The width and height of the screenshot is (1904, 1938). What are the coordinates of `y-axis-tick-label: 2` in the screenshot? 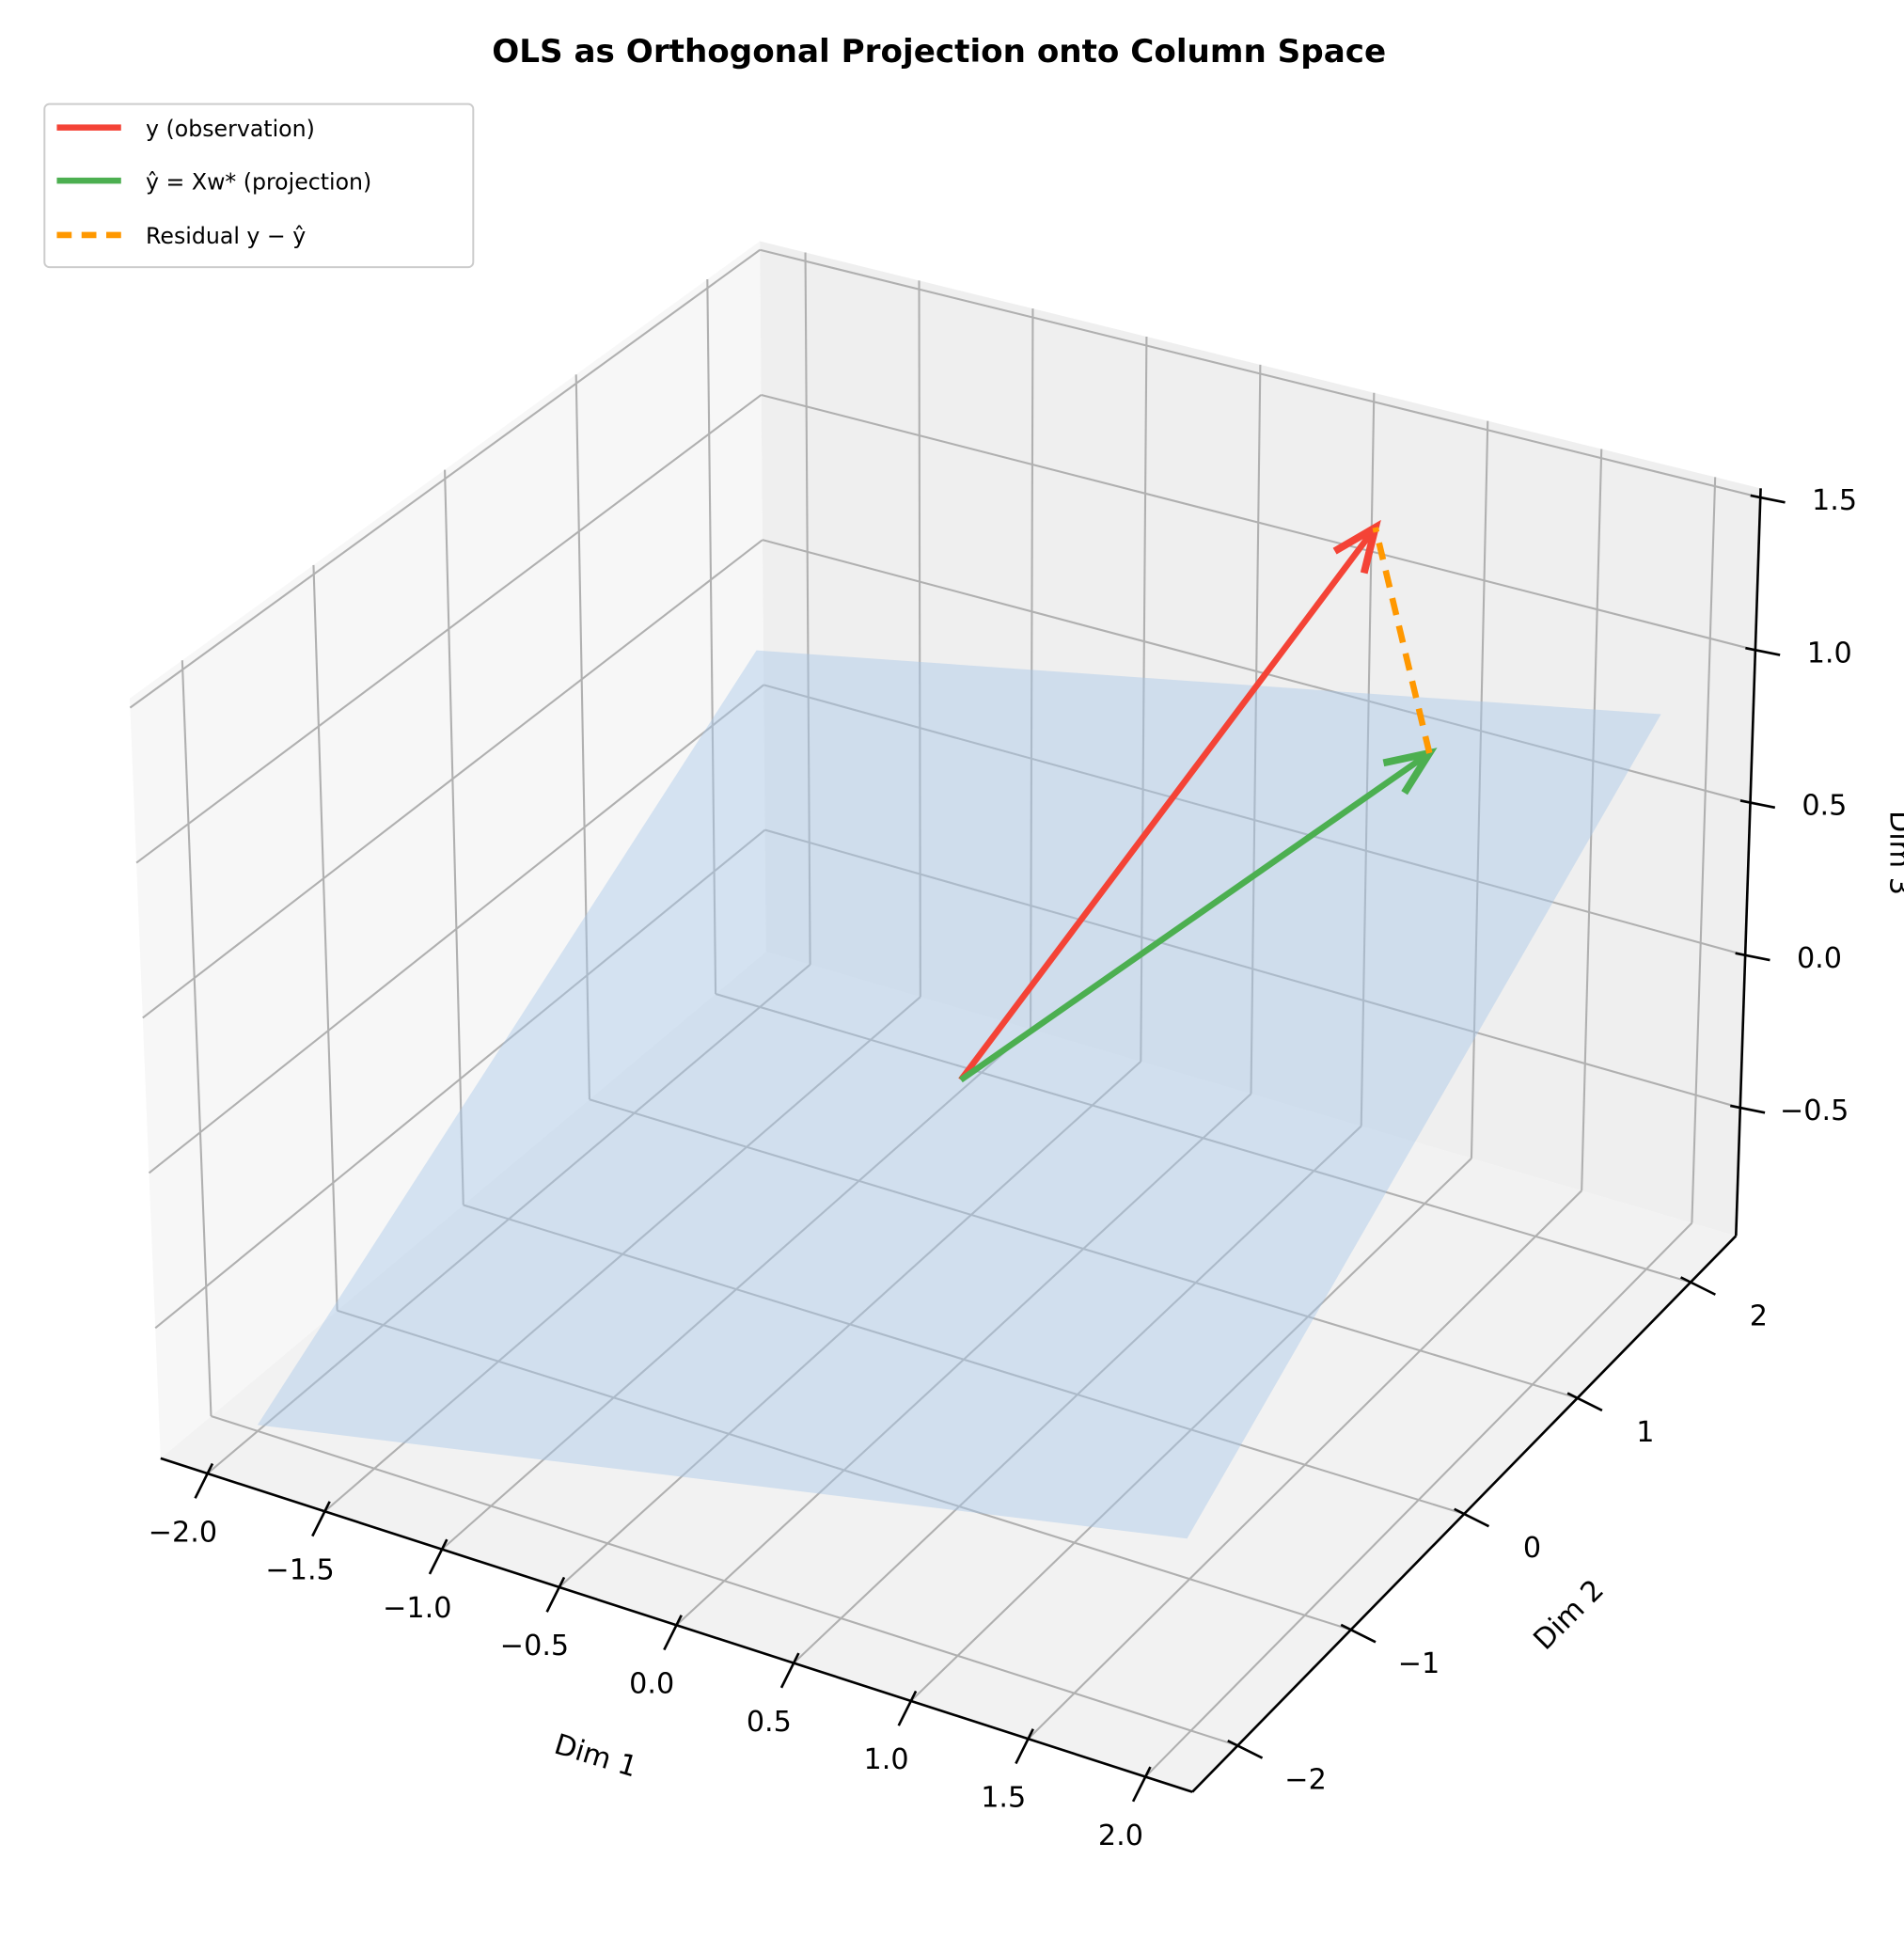 It's located at (1759, 1316).